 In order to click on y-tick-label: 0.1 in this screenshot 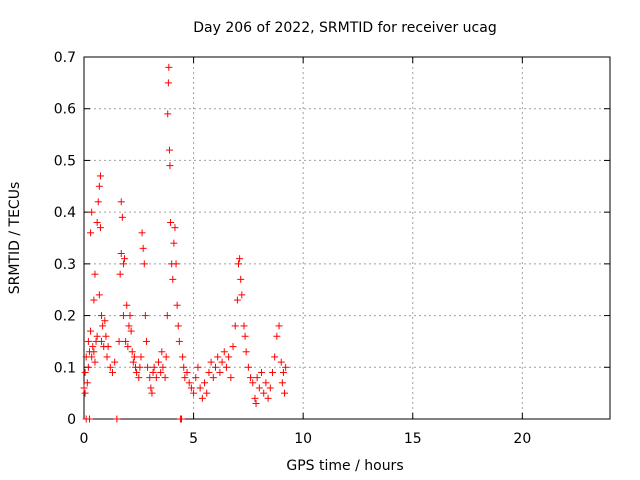, I will do `click(65, 368)`.